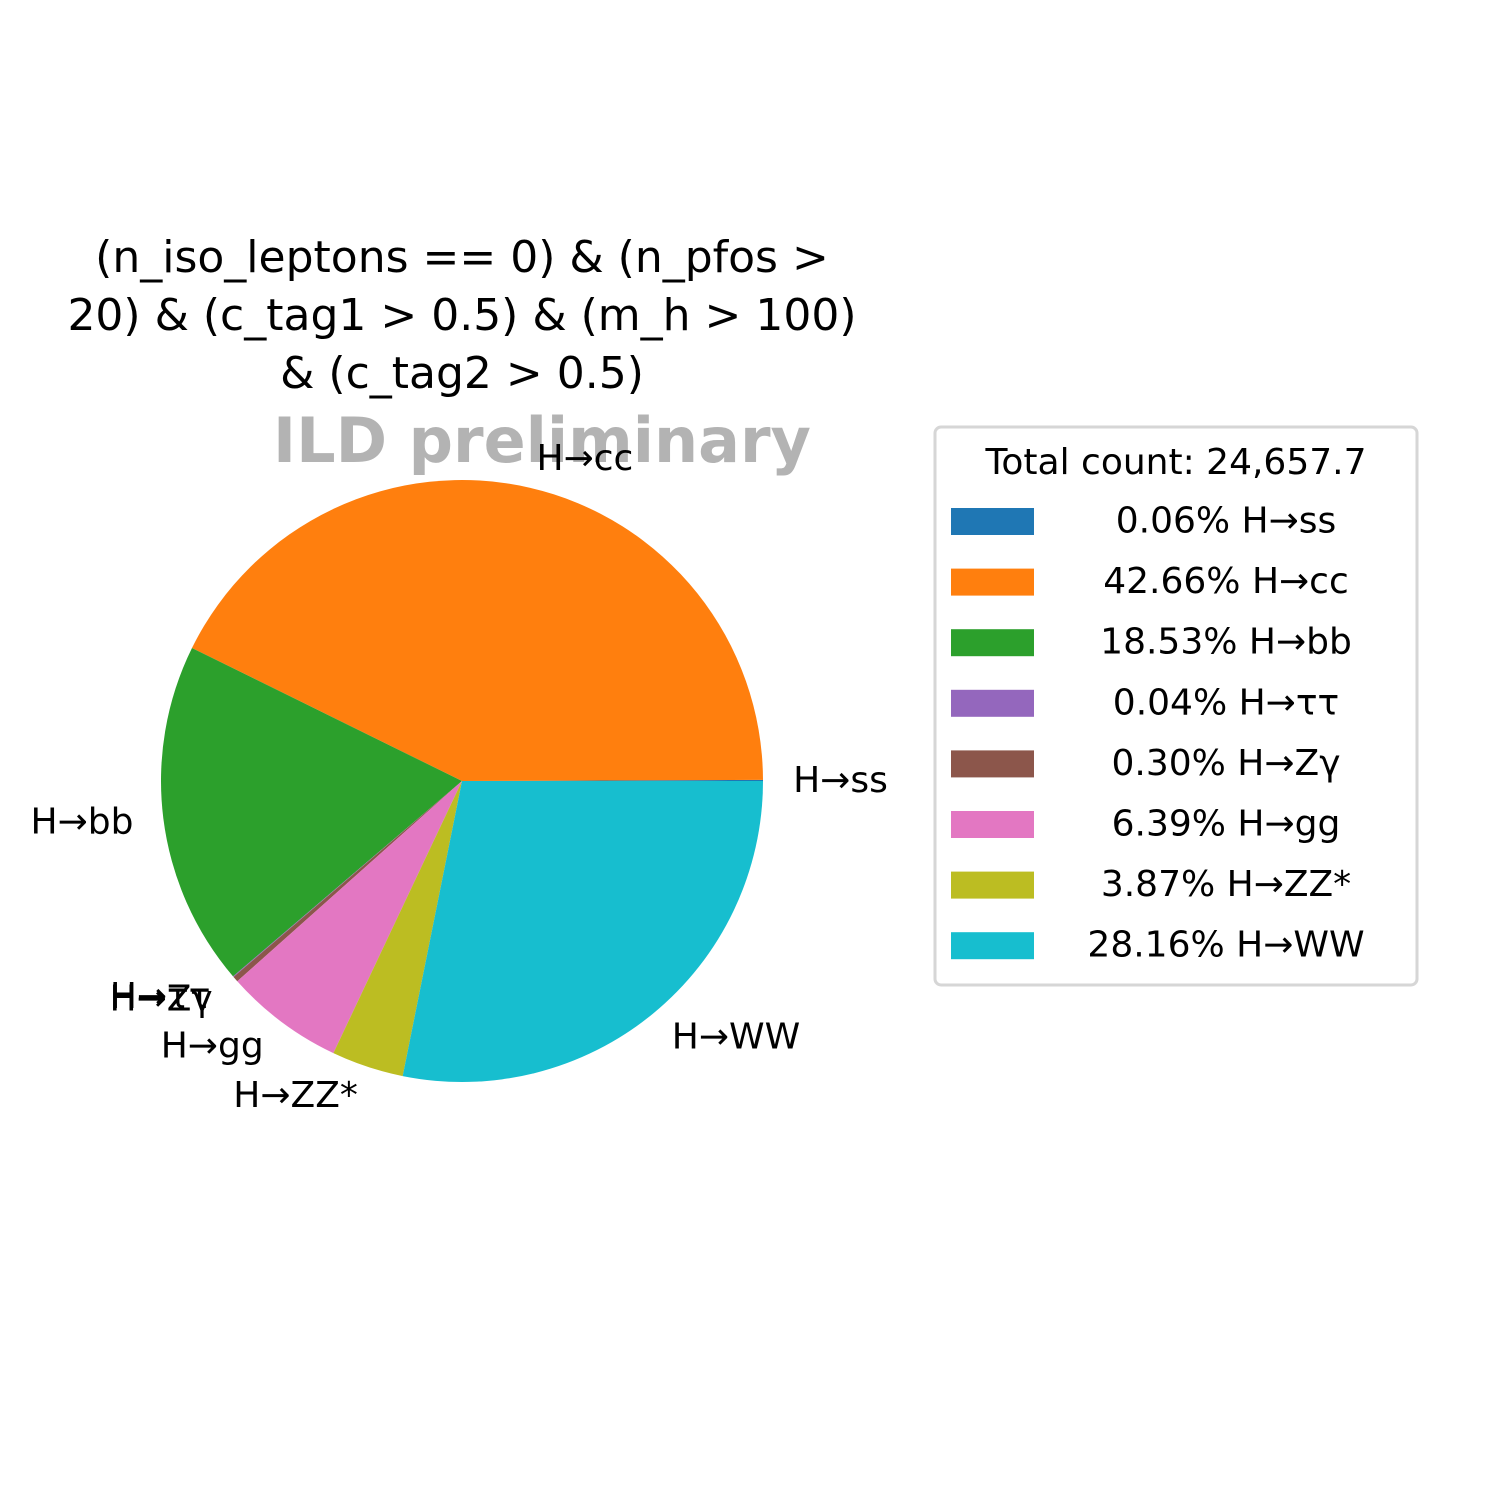 This screenshot has height=1500, width=1500. What do you see at coordinates (1226, 581) in the screenshot?
I see `legend-entry-2: 42.66% H→cc` at bounding box center [1226, 581].